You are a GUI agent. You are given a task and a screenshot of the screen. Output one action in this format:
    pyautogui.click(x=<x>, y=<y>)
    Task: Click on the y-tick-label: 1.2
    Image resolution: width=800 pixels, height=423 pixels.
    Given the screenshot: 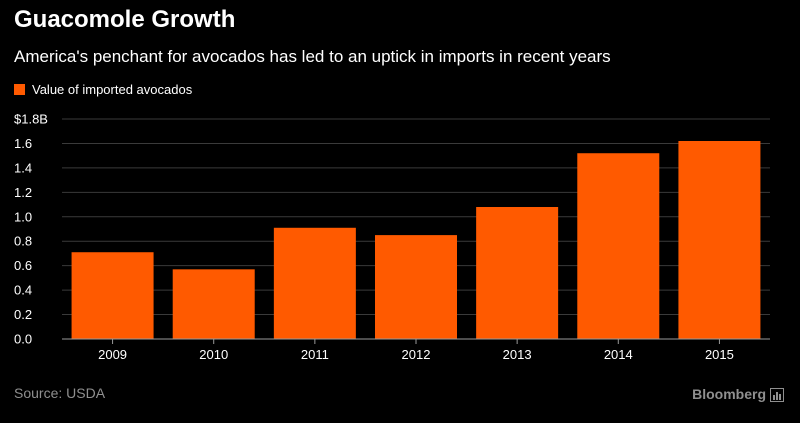 What is the action you would take?
    pyautogui.click(x=23, y=192)
    